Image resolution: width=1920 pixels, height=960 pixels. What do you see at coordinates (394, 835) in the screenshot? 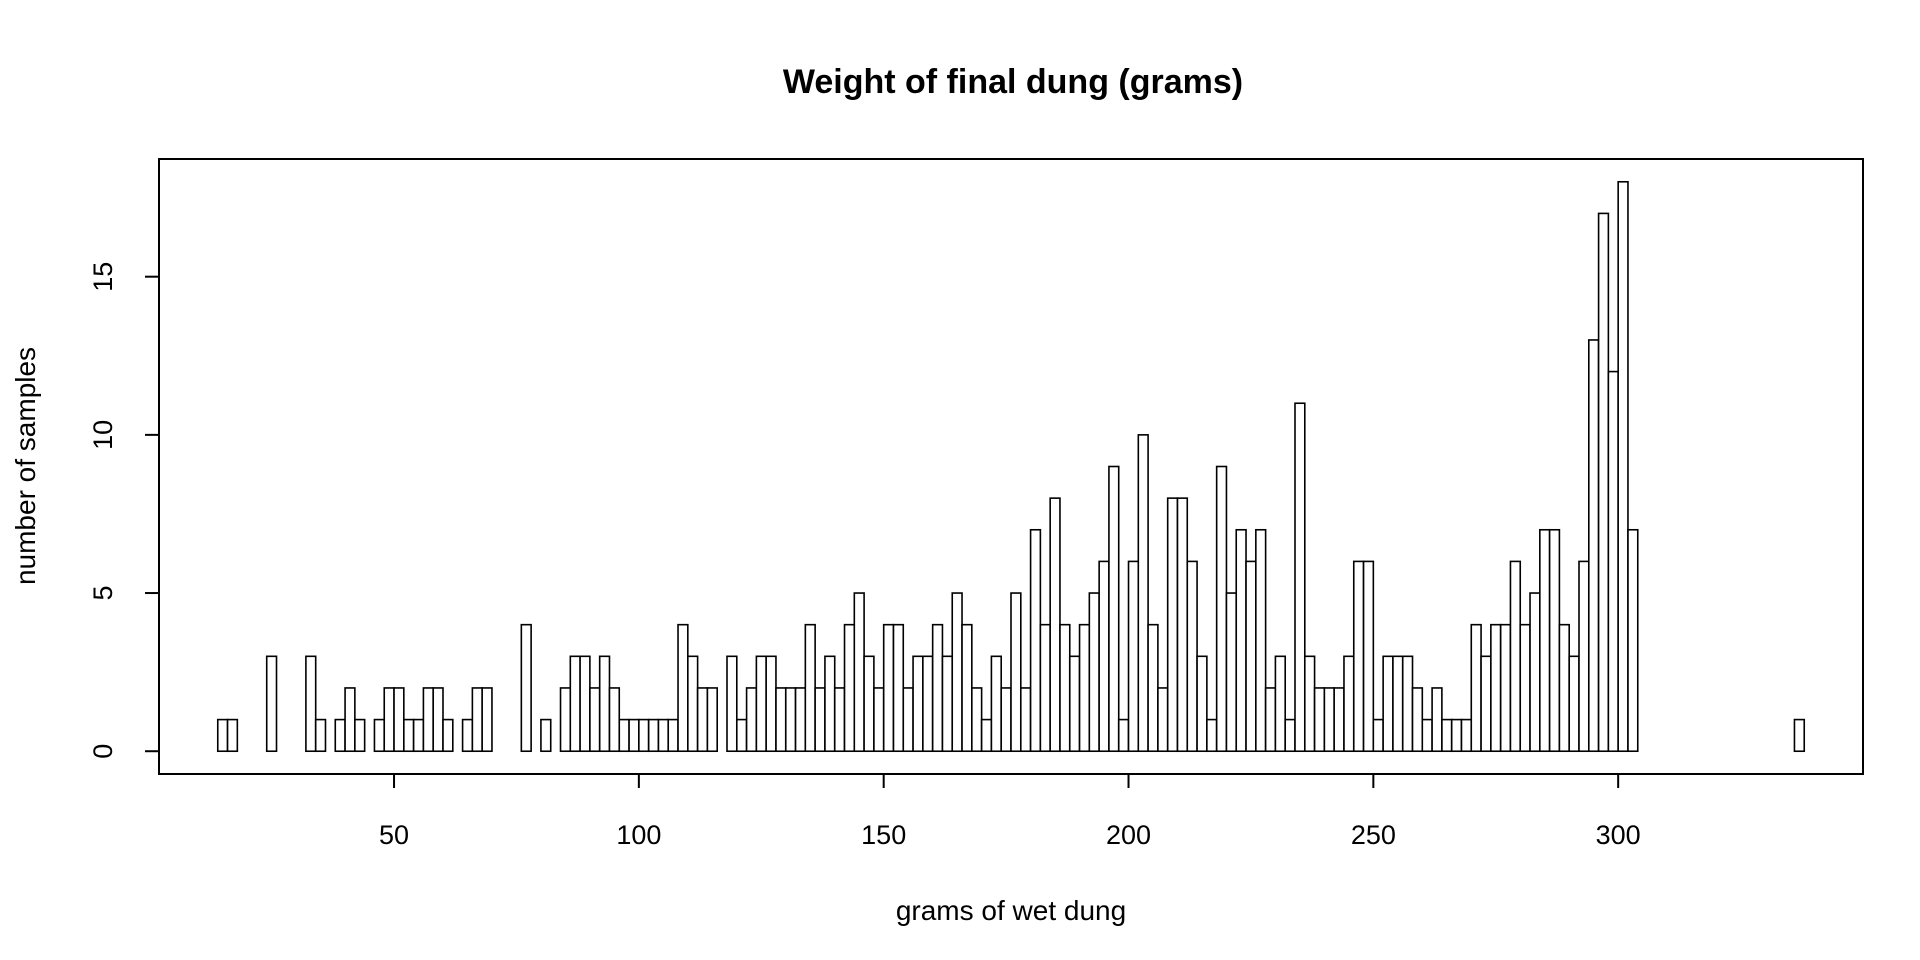
I see `x-tick-label: 50` at bounding box center [394, 835].